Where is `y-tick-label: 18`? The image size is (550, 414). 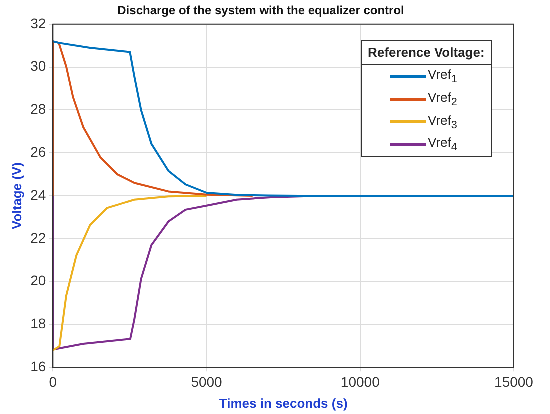
y-tick-label: 18 is located at coordinates (38, 324).